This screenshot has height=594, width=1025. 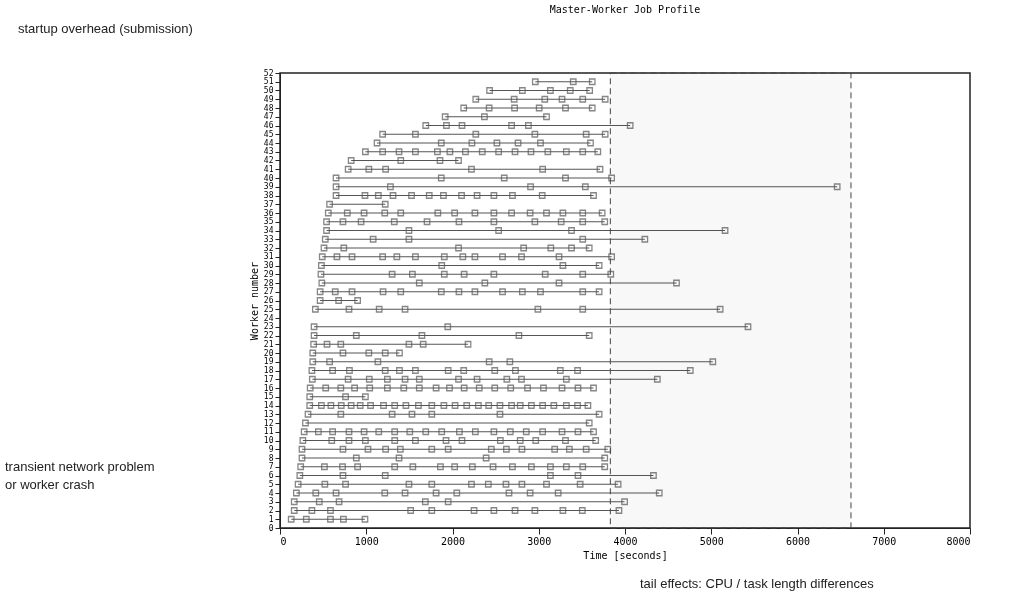 What do you see at coordinates (268, 195) in the screenshot?
I see `y-tick-label: 38` at bounding box center [268, 195].